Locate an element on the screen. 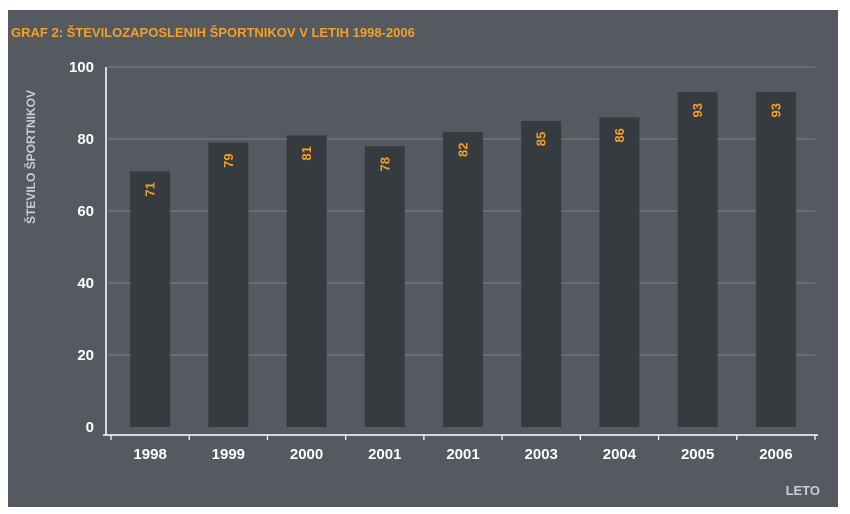 This screenshot has height=514, width=850. bar-1999 is located at coordinates (228, 284).